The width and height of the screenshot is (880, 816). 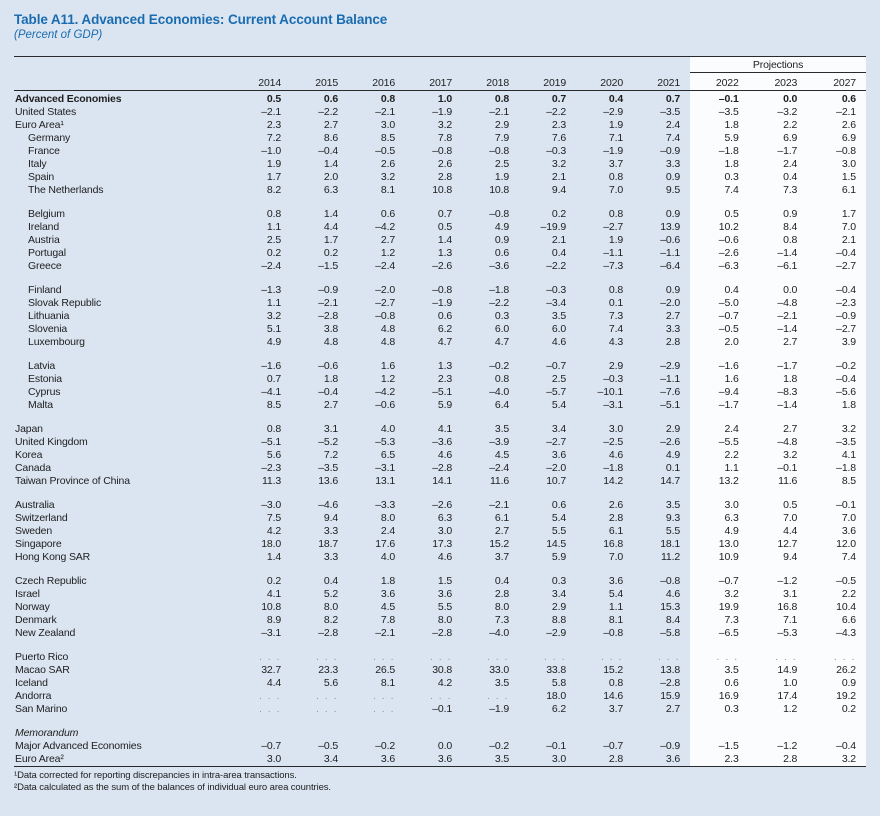 I want to click on cell: 1.2, so click(x=388, y=253).